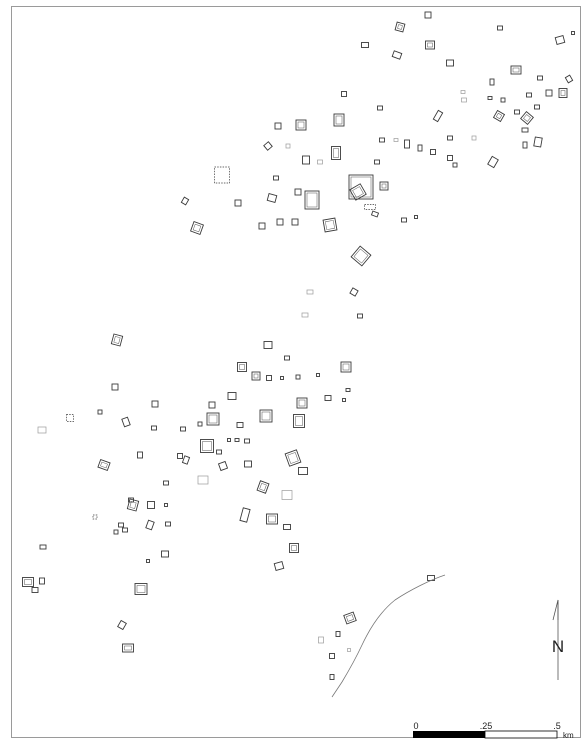 The width and height of the screenshot is (584, 740). What do you see at coordinates (493, 730) in the screenshot?
I see `scale-bar: 0 .25 .5 km` at bounding box center [493, 730].